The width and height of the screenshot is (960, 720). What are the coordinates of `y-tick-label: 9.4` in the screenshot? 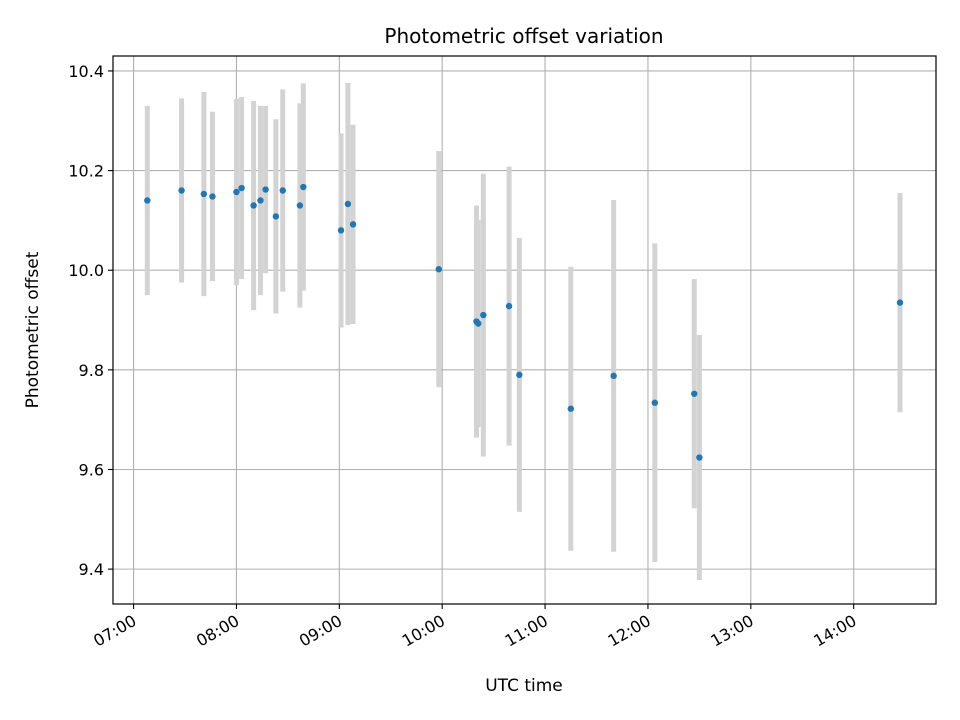 It's located at (91, 569).